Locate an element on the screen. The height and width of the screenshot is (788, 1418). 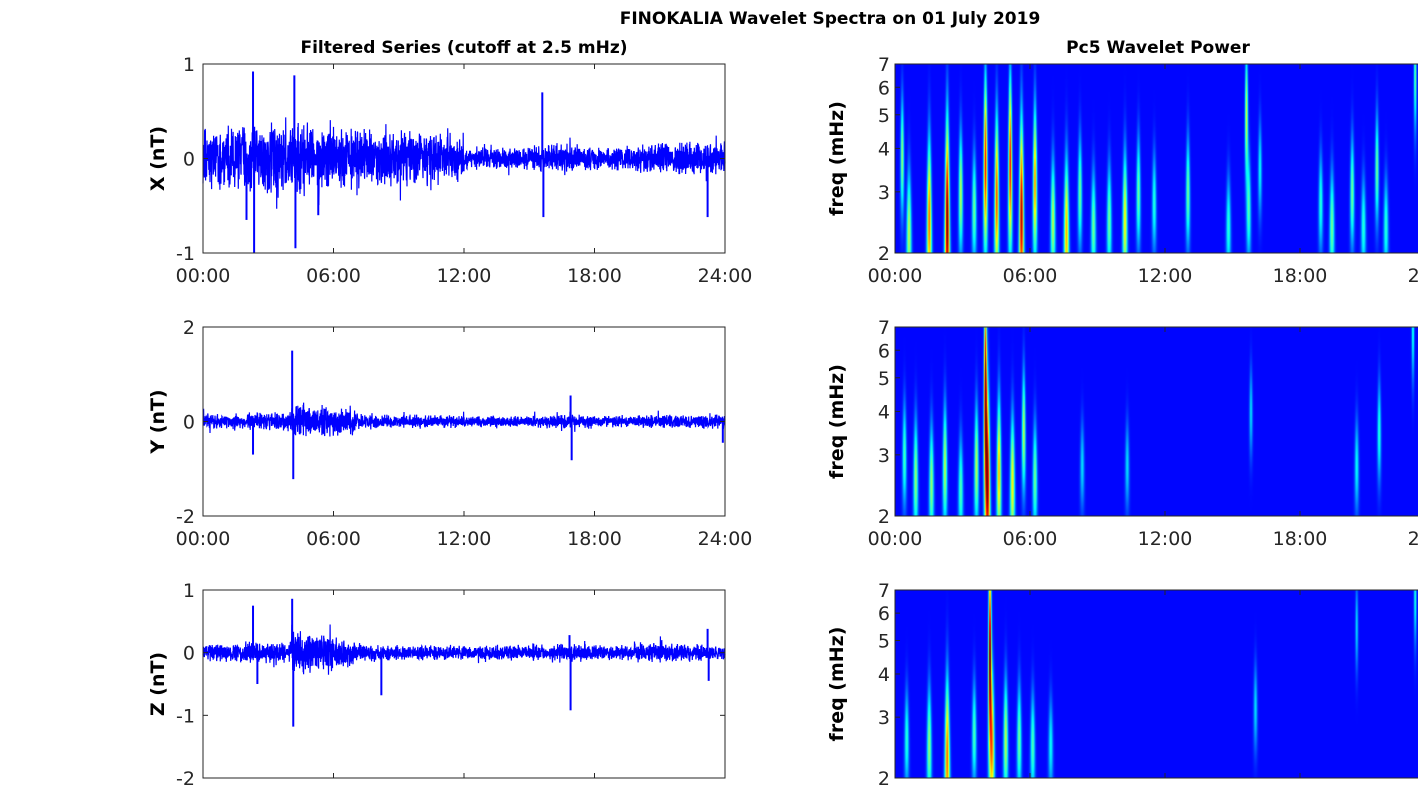
axes-box is located at coordinates (1156, 684).